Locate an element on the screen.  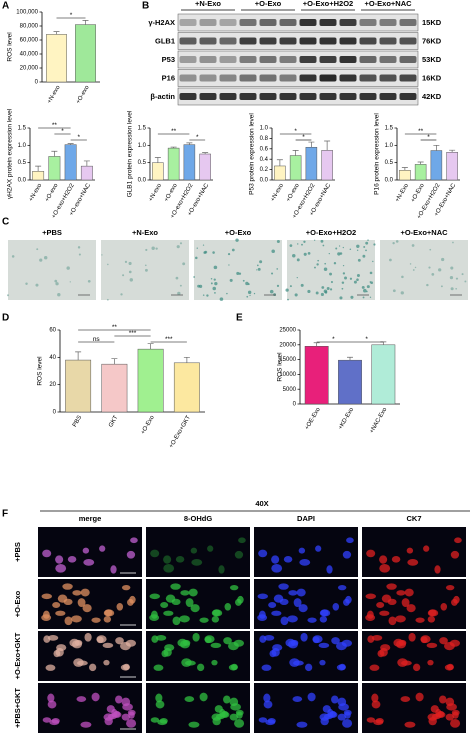
row-label: +O-Exo+GKT is located at coordinates (17, 655).